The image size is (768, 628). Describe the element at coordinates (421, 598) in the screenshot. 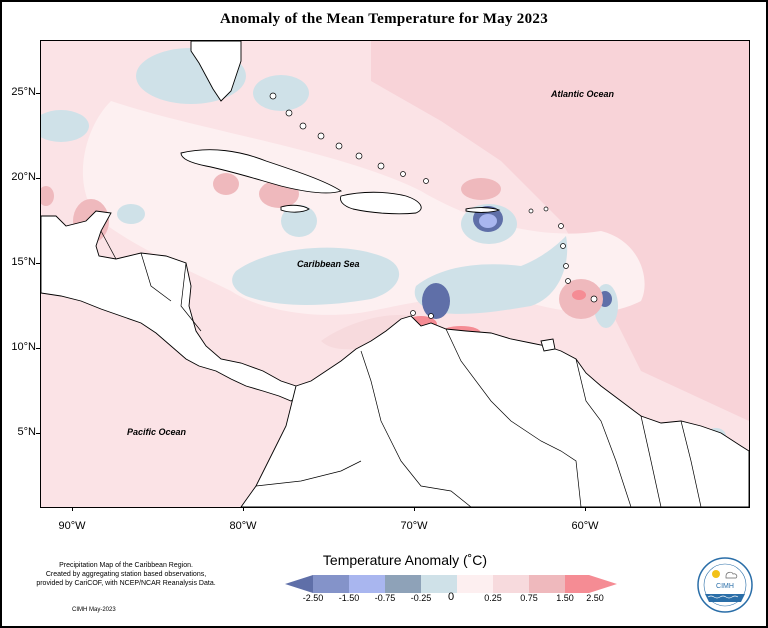

I see `legend-tick-label: -0.25` at that location.